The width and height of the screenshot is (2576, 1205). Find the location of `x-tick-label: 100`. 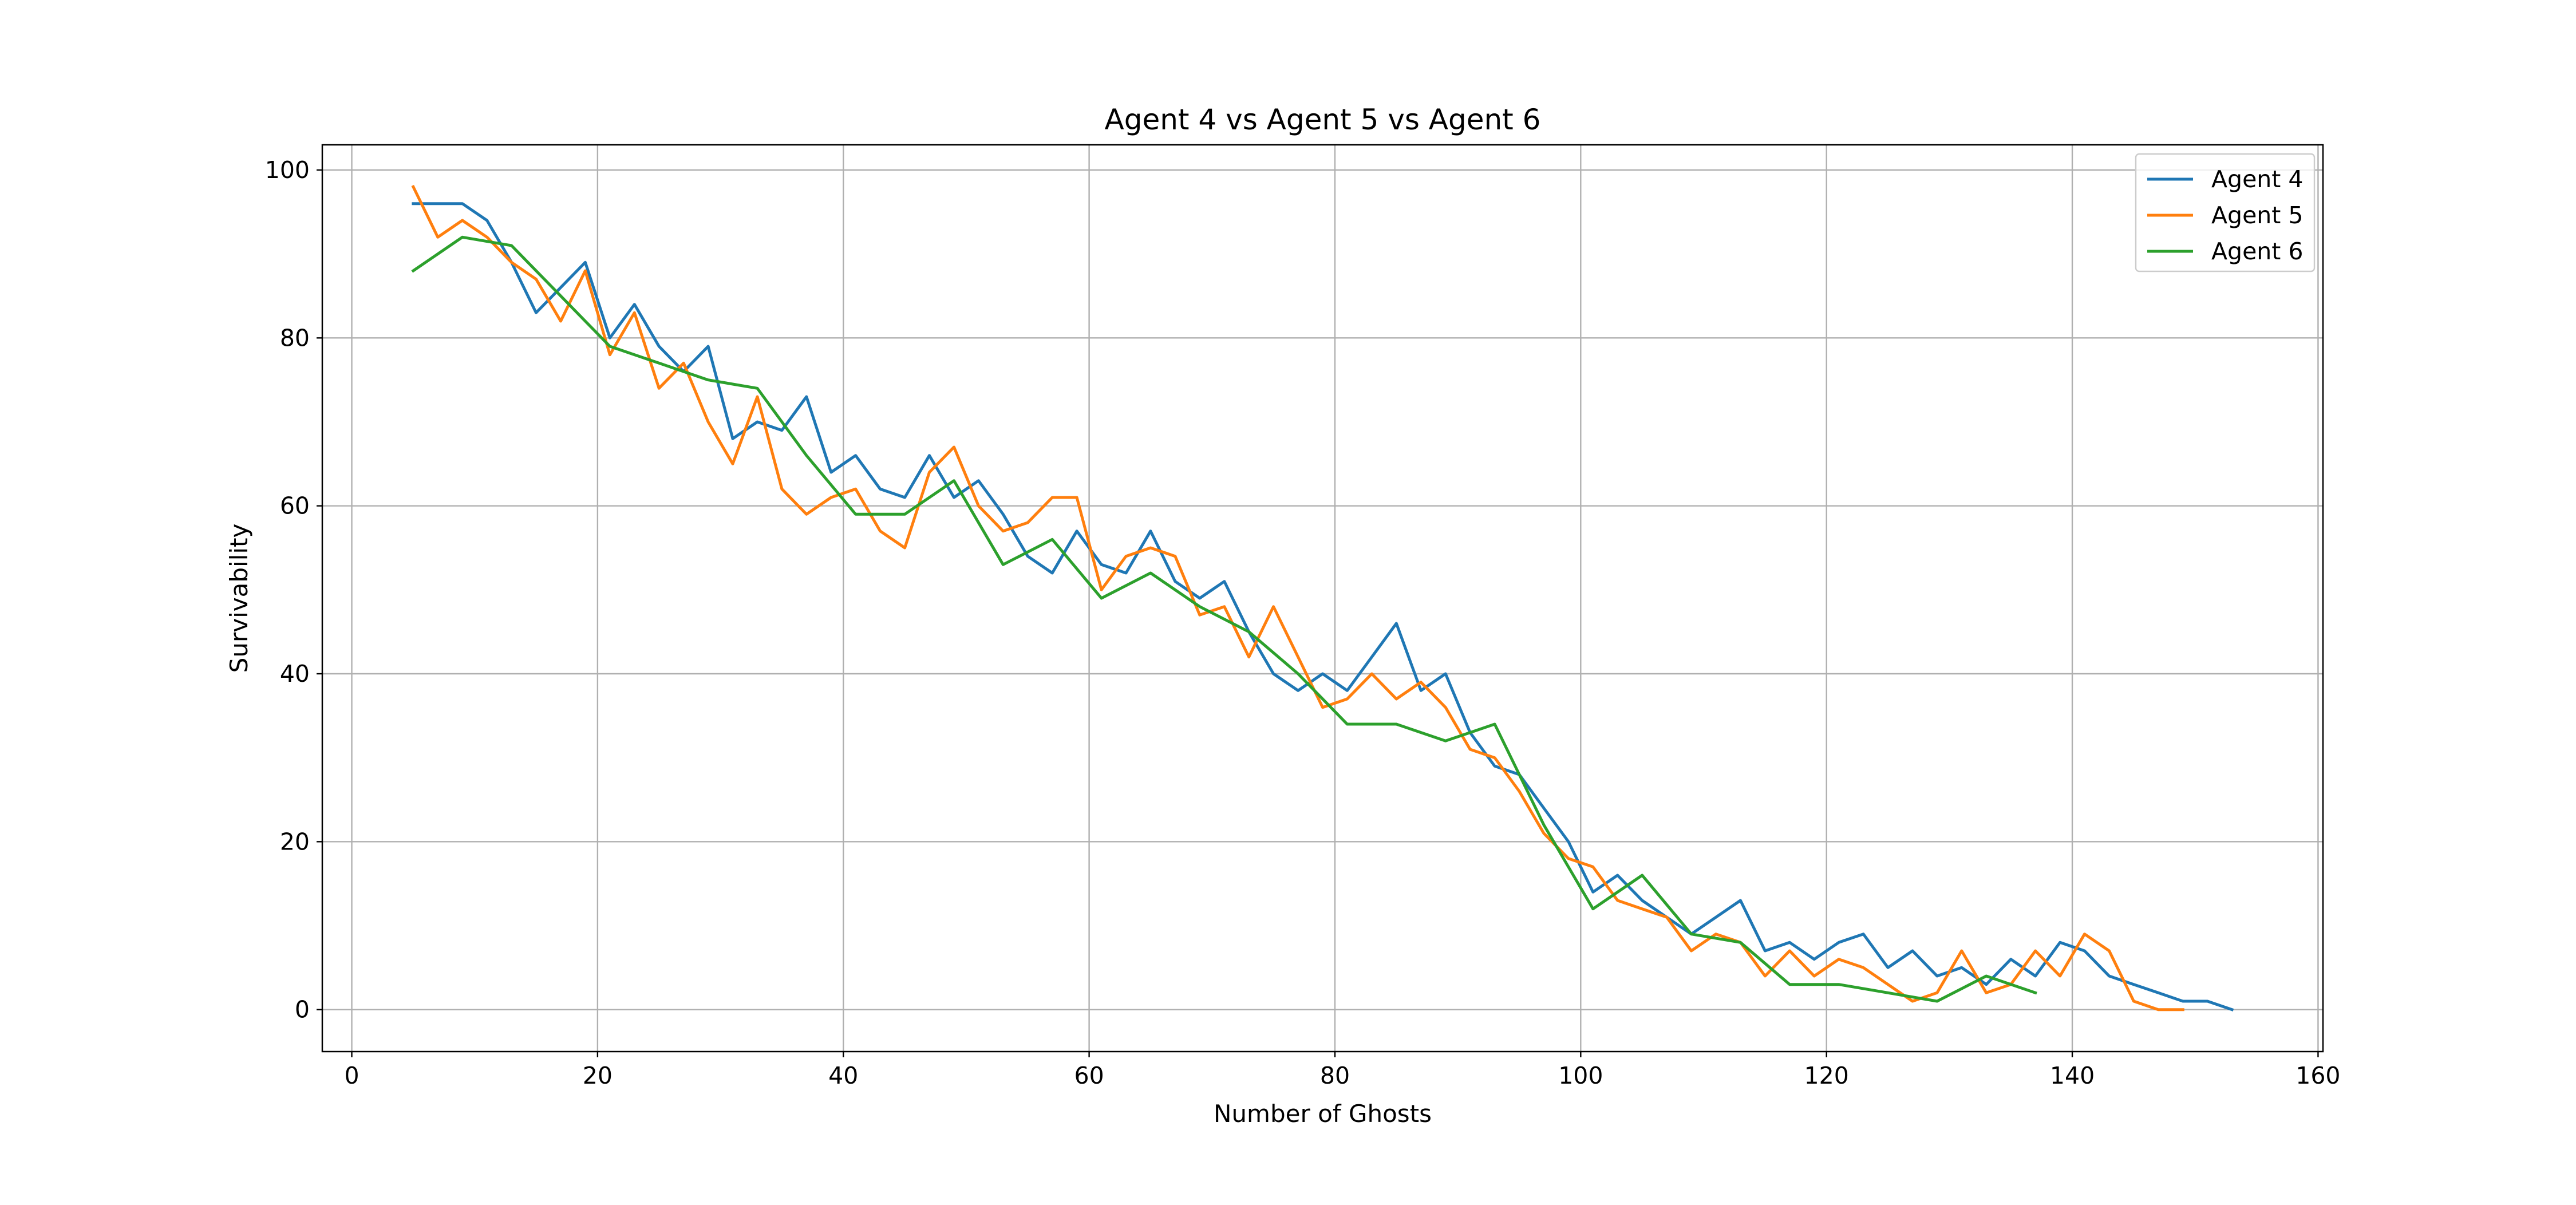

x-tick-label: 100 is located at coordinates (1580, 1075).